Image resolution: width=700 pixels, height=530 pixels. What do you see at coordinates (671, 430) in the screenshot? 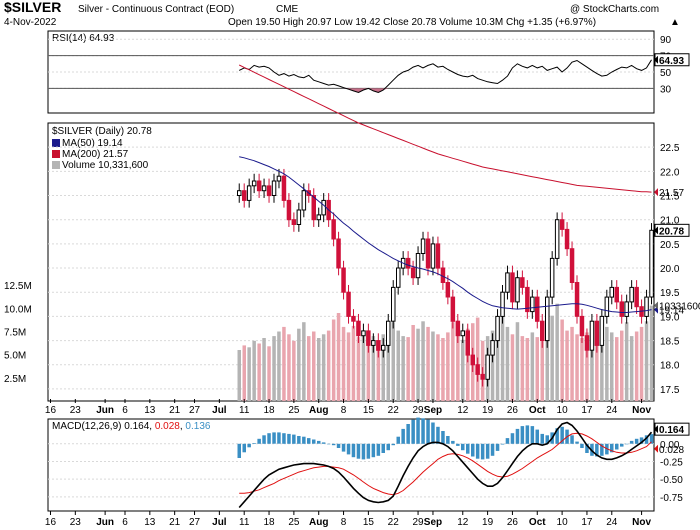
I see `macd-last-value-text: 0.164` at bounding box center [671, 430].